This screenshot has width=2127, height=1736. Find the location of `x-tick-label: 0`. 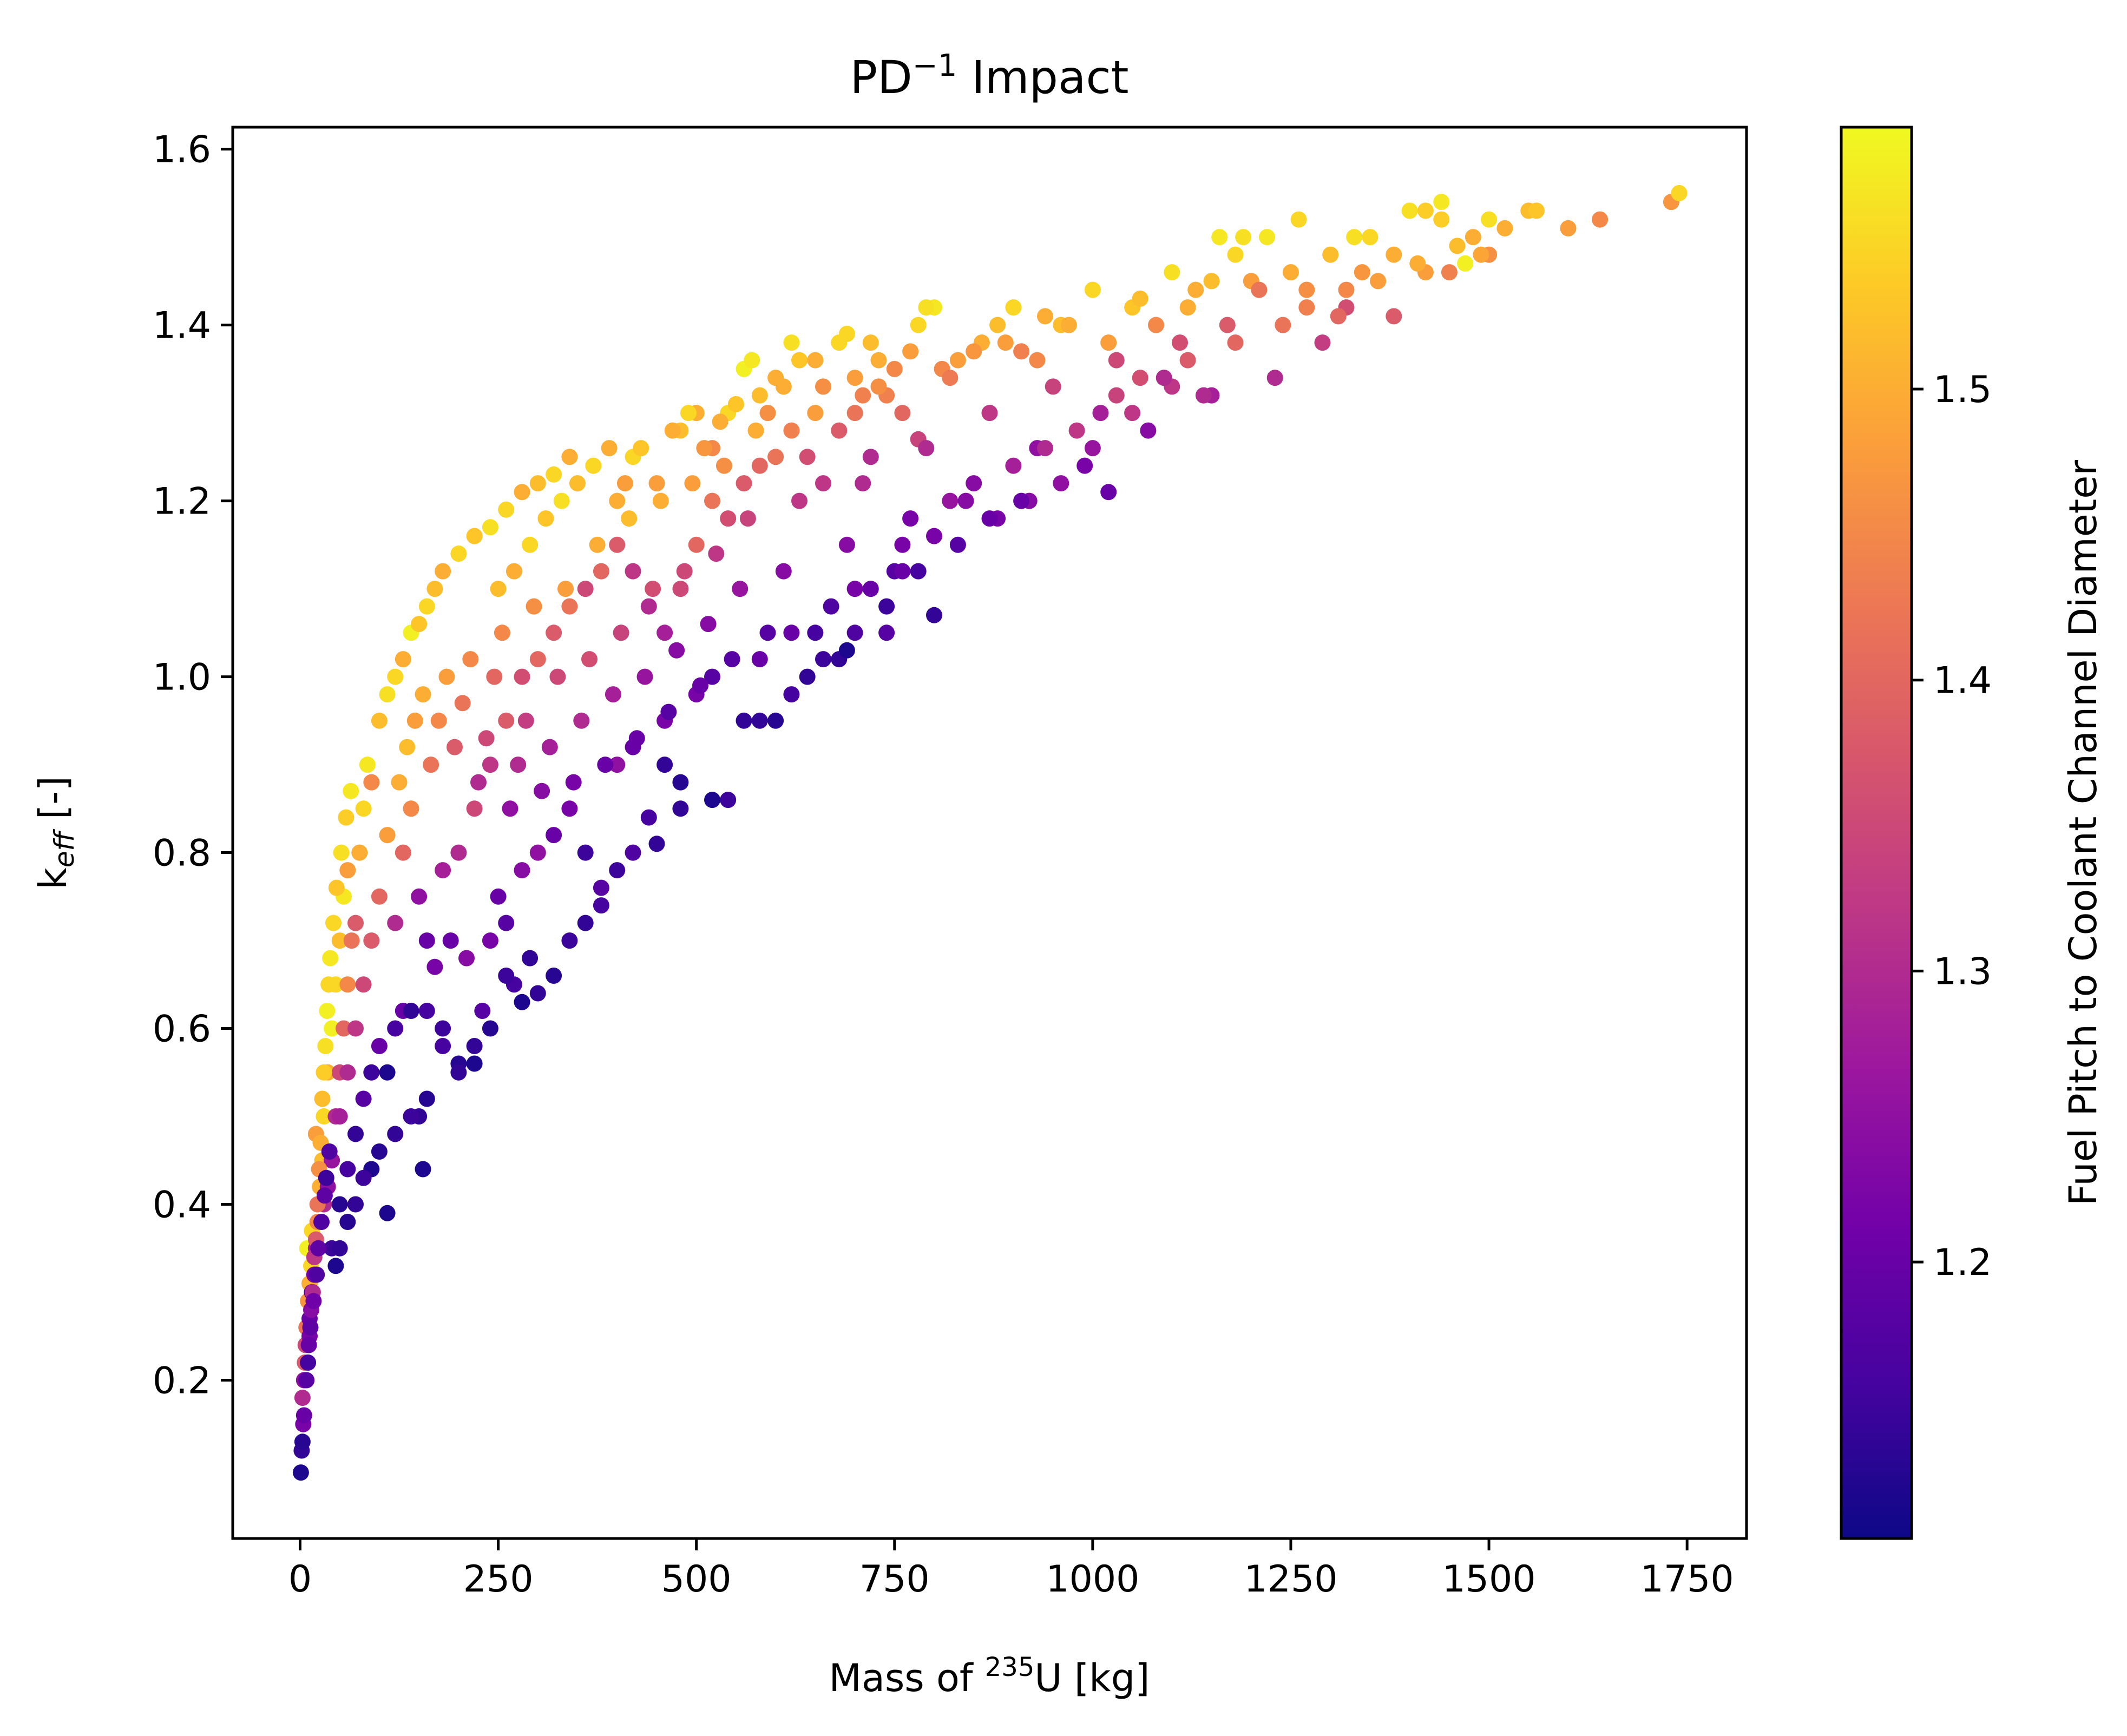

x-tick-label: 0 is located at coordinates (300, 1580).